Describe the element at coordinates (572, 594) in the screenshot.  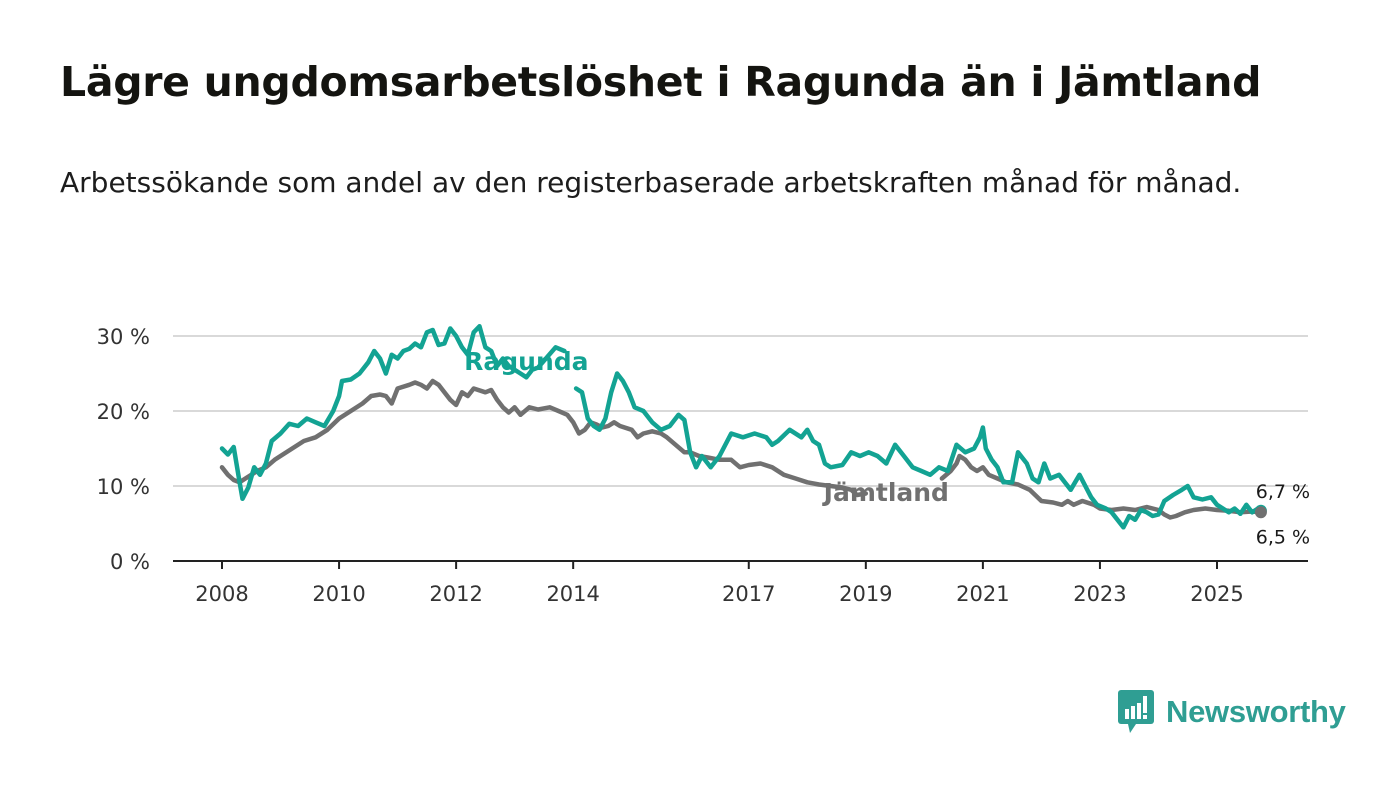
I see `x-tick-label: 2014` at that location.